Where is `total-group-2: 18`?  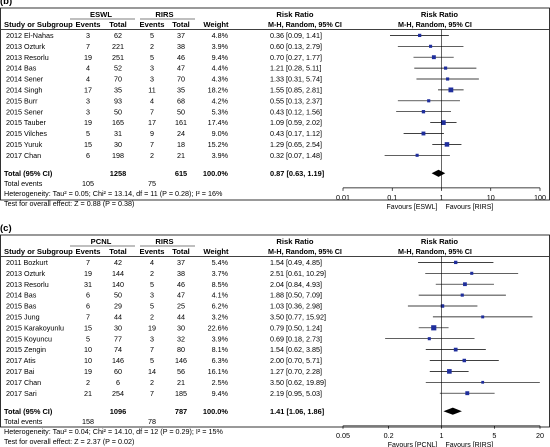
total-group-2: 18 is located at coordinates (181, 144).